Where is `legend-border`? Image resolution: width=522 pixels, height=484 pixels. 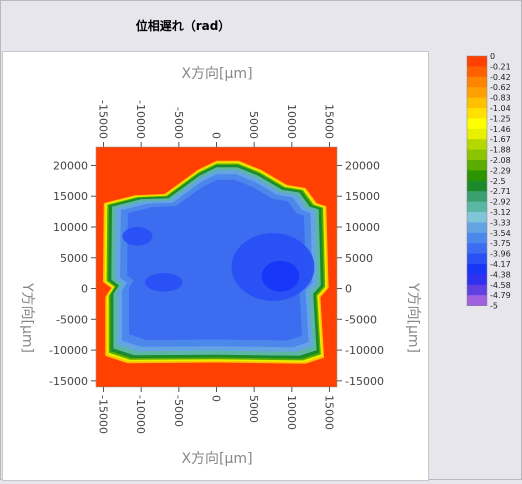 legend-border is located at coordinates (477, 180).